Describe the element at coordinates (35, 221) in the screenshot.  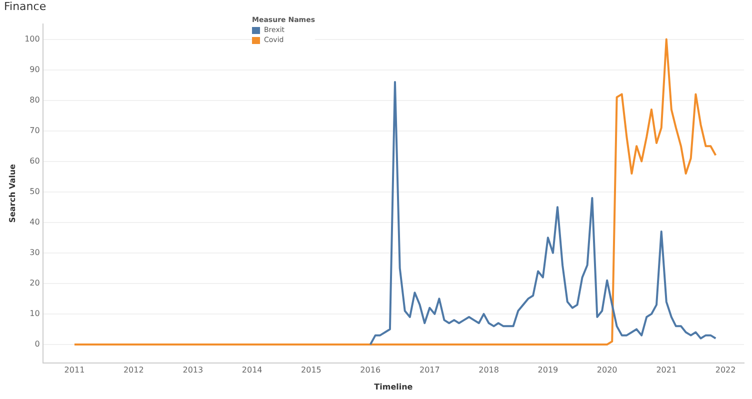
I see `y-tick-label: 40` at that location.